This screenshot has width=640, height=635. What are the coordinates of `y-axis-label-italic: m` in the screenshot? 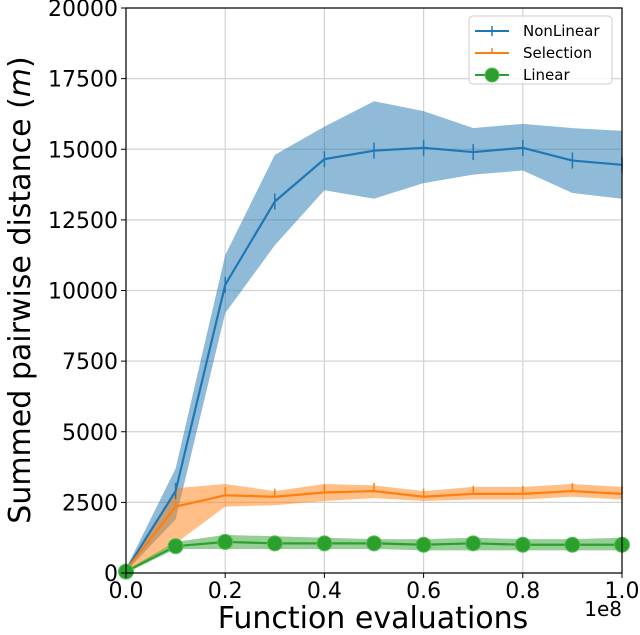 It's located at (20, 82).